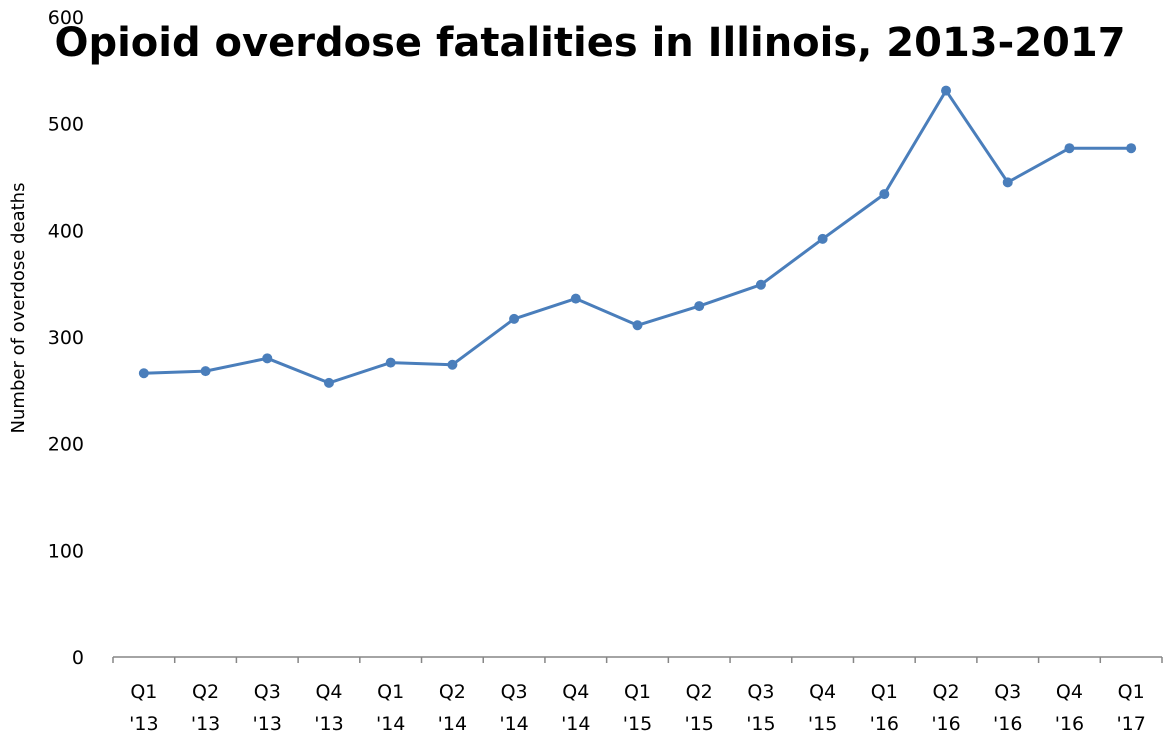 The image size is (1164, 740). I want to click on y-tick-label: 0, so click(78, 658).